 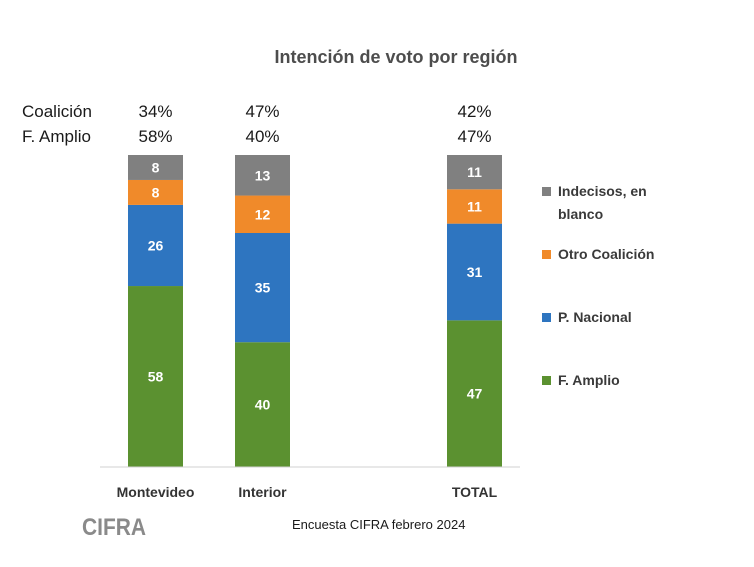 I want to click on bar-segment-f-amplio-montevideo, so click(x=155, y=376).